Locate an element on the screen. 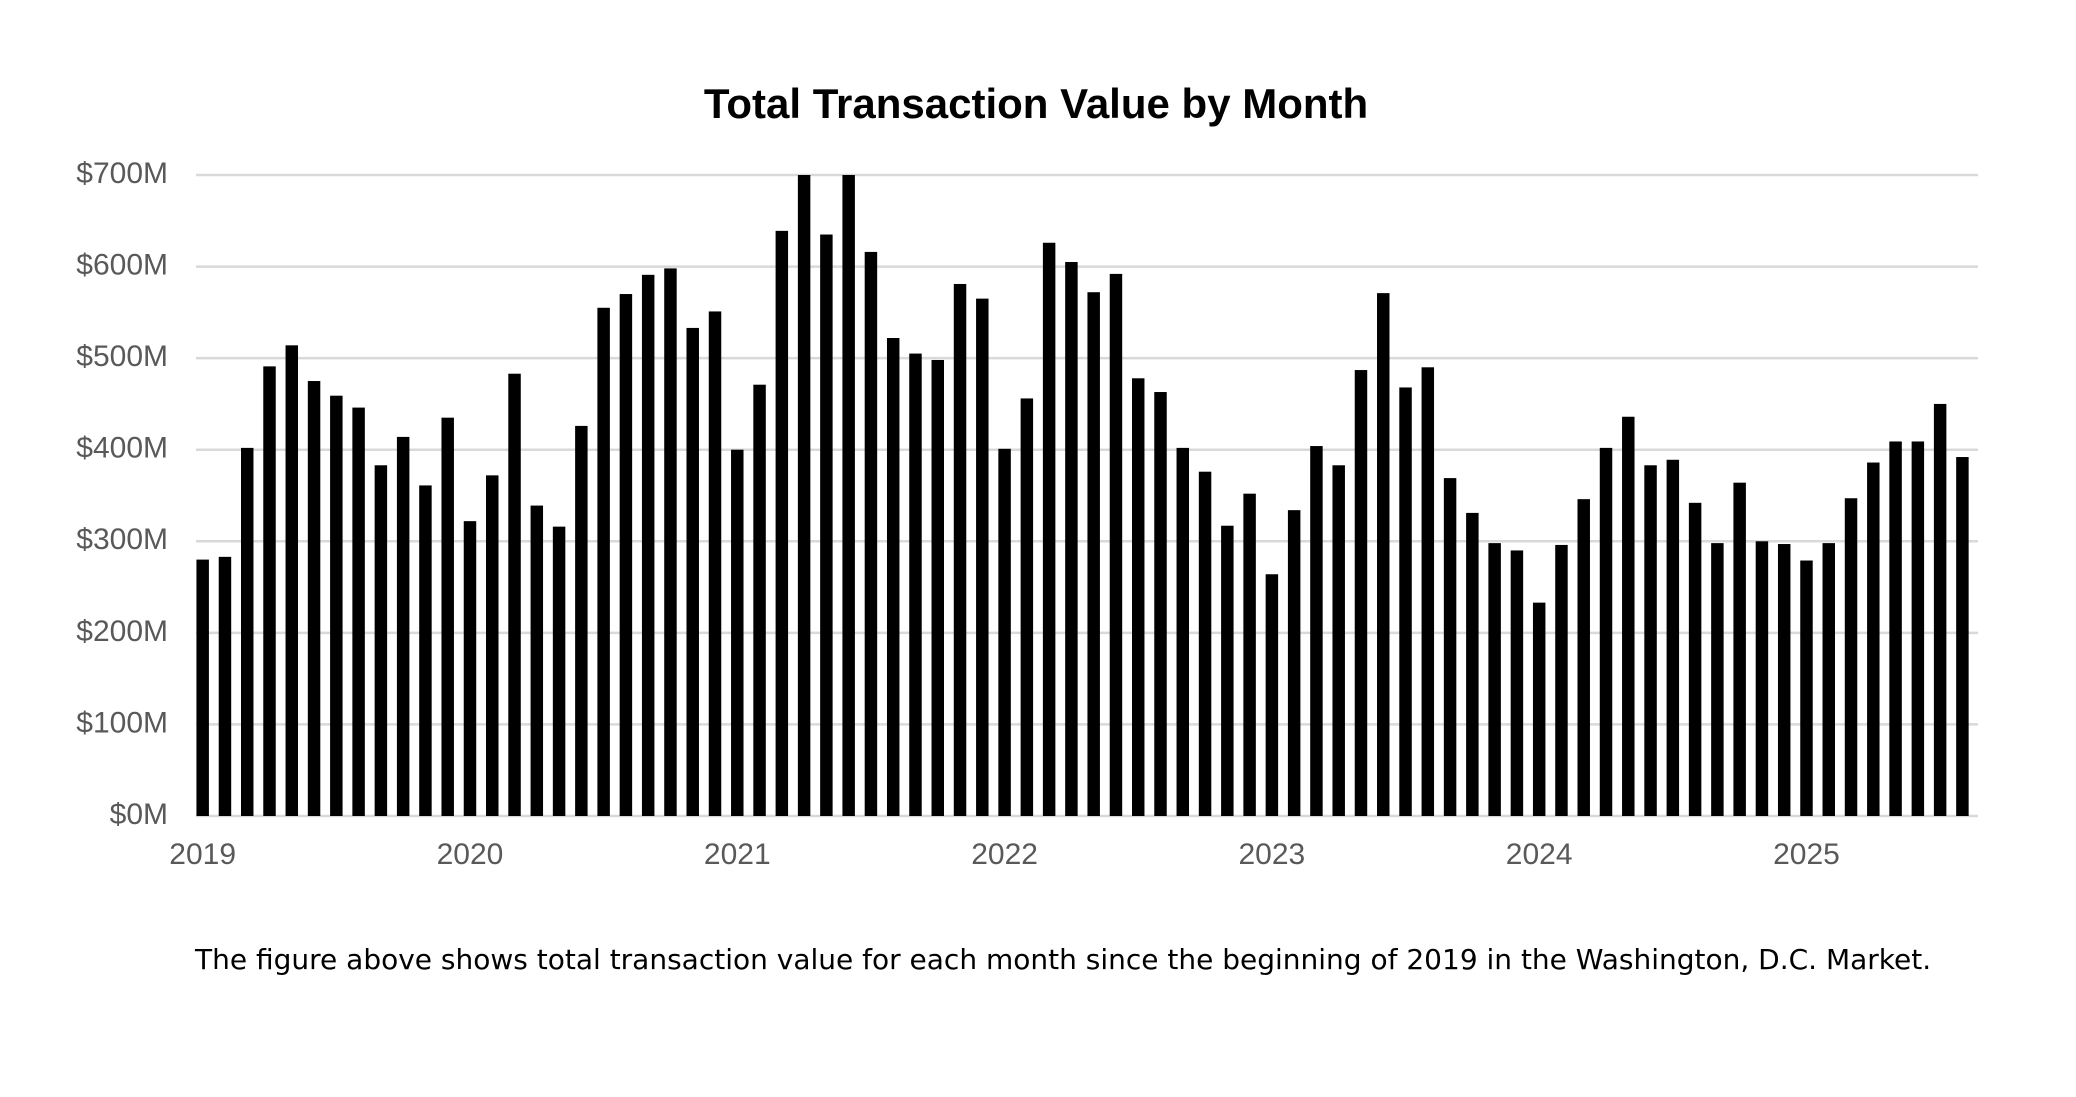 This screenshot has height=1097, width=2076. y-tick-label: $500M is located at coordinates (122, 356).